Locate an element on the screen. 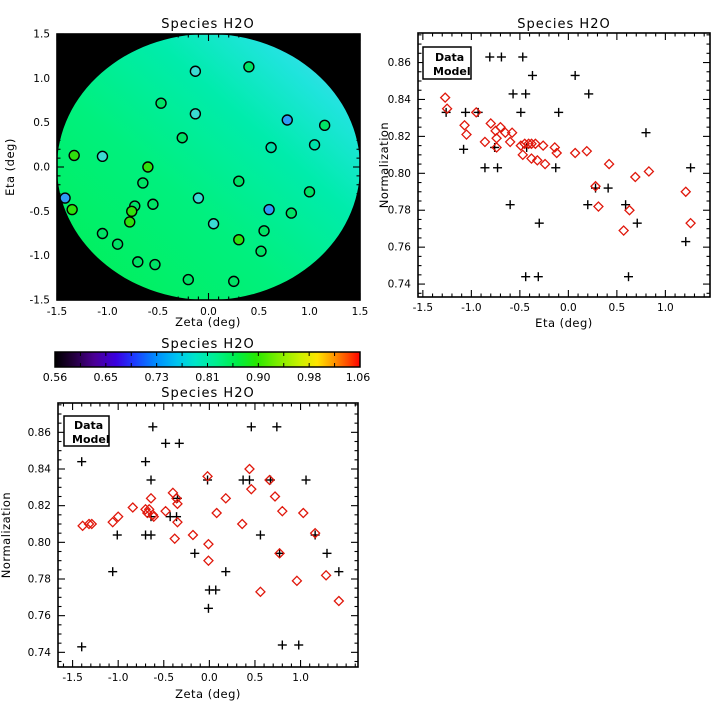  x-tick-label: 0.0 is located at coordinates (209, 678).